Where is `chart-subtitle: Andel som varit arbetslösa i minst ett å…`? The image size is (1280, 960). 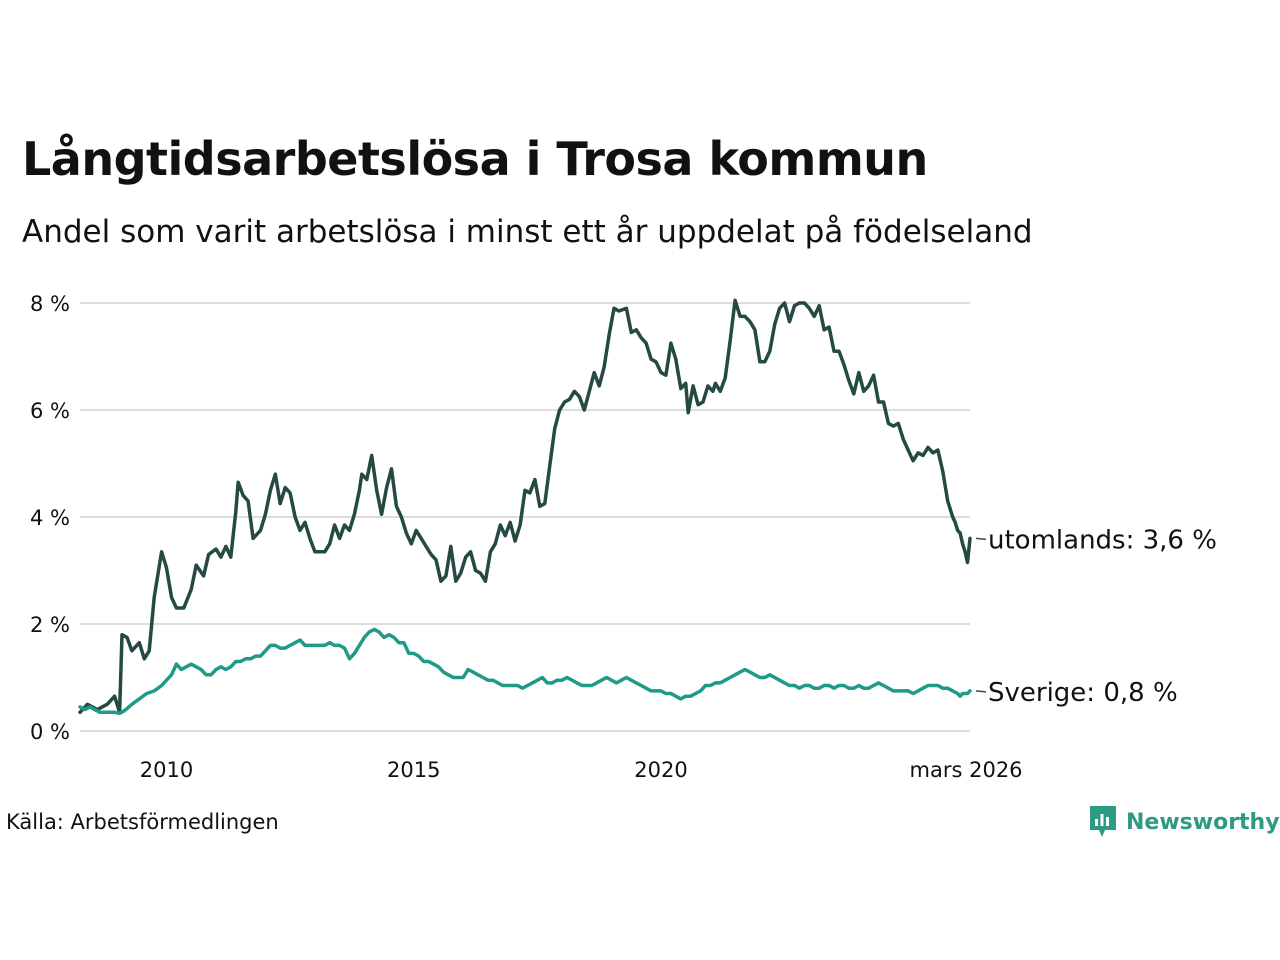 chart-subtitle: Andel som varit arbetslösa i minst ett å… is located at coordinates (527, 232).